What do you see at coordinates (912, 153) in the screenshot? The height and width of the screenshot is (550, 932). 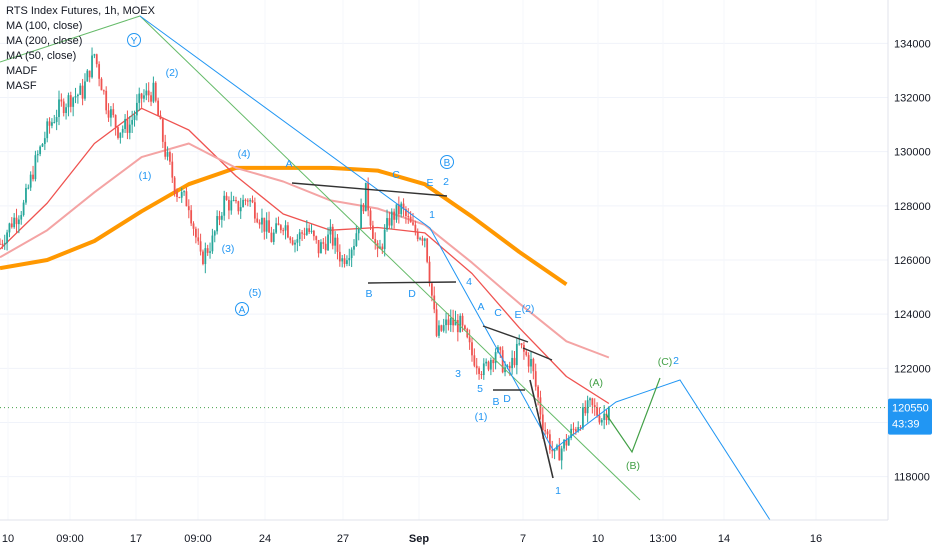 I see `price-tick-label: 130000` at bounding box center [912, 153].